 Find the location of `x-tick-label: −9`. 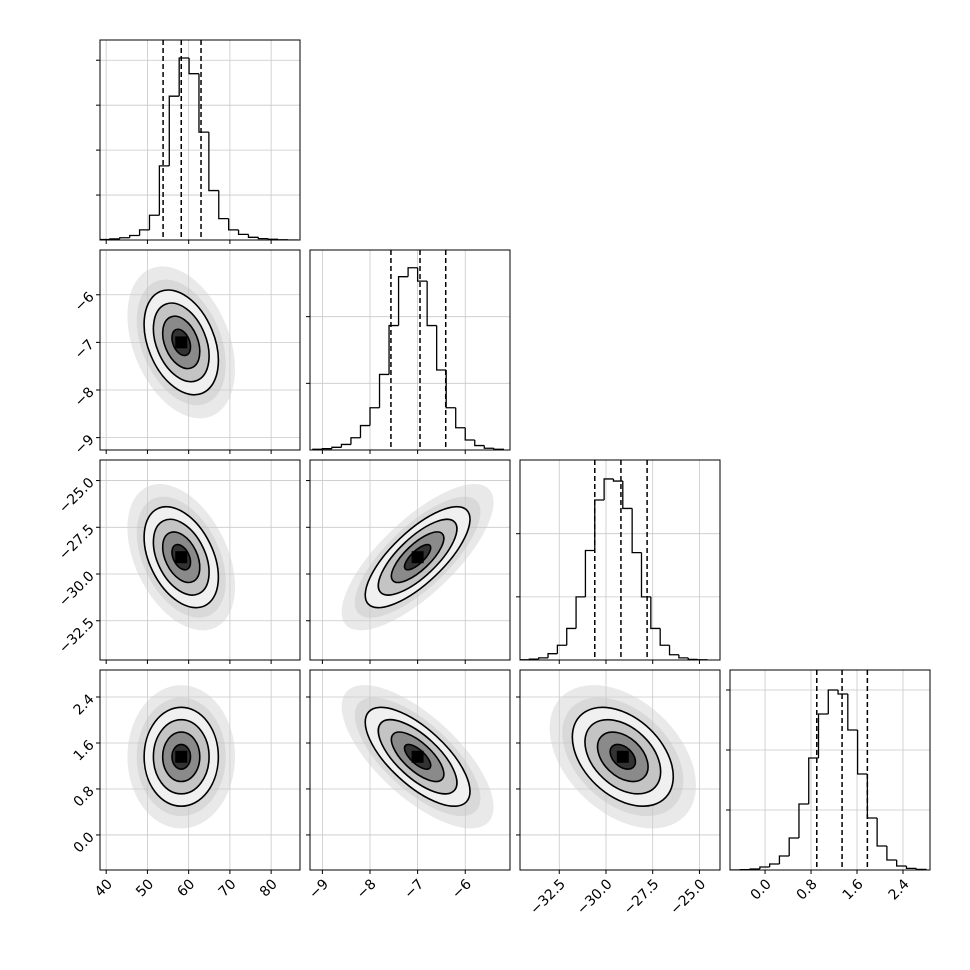

x-tick-label: −9 is located at coordinates (319, 889).